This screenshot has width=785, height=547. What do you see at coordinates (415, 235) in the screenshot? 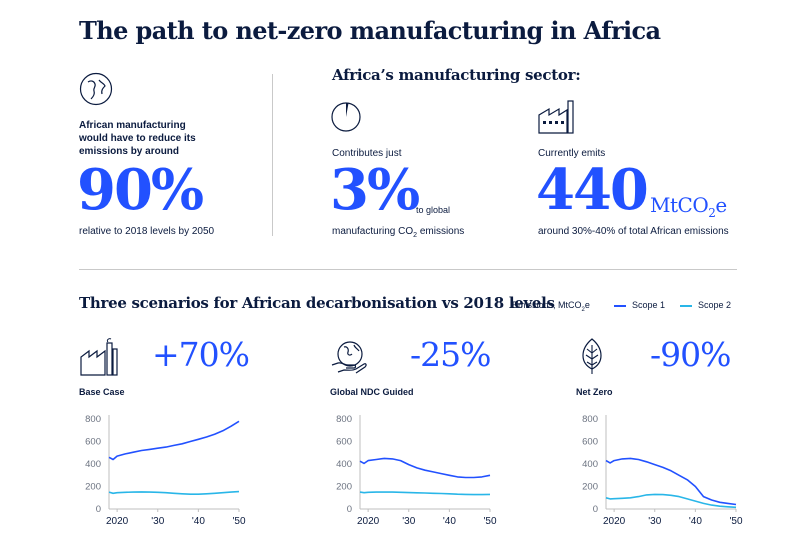
I see `share-caption-sub: 2` at bounding box center [415, 235].